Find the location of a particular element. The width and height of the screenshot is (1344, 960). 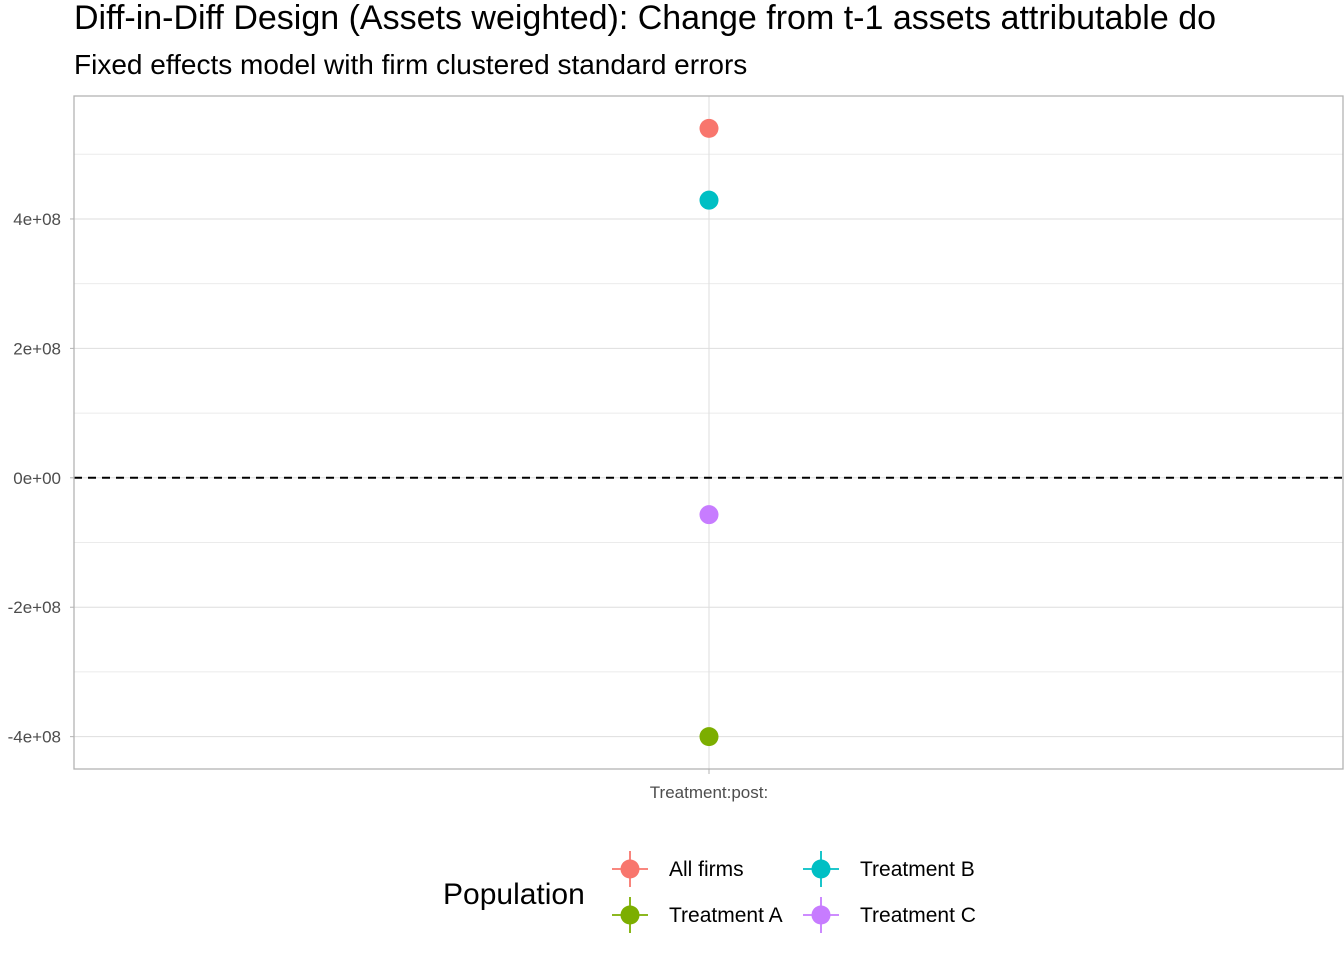

y-tick-label: -2e+08 is located at coordinates (34, 607).